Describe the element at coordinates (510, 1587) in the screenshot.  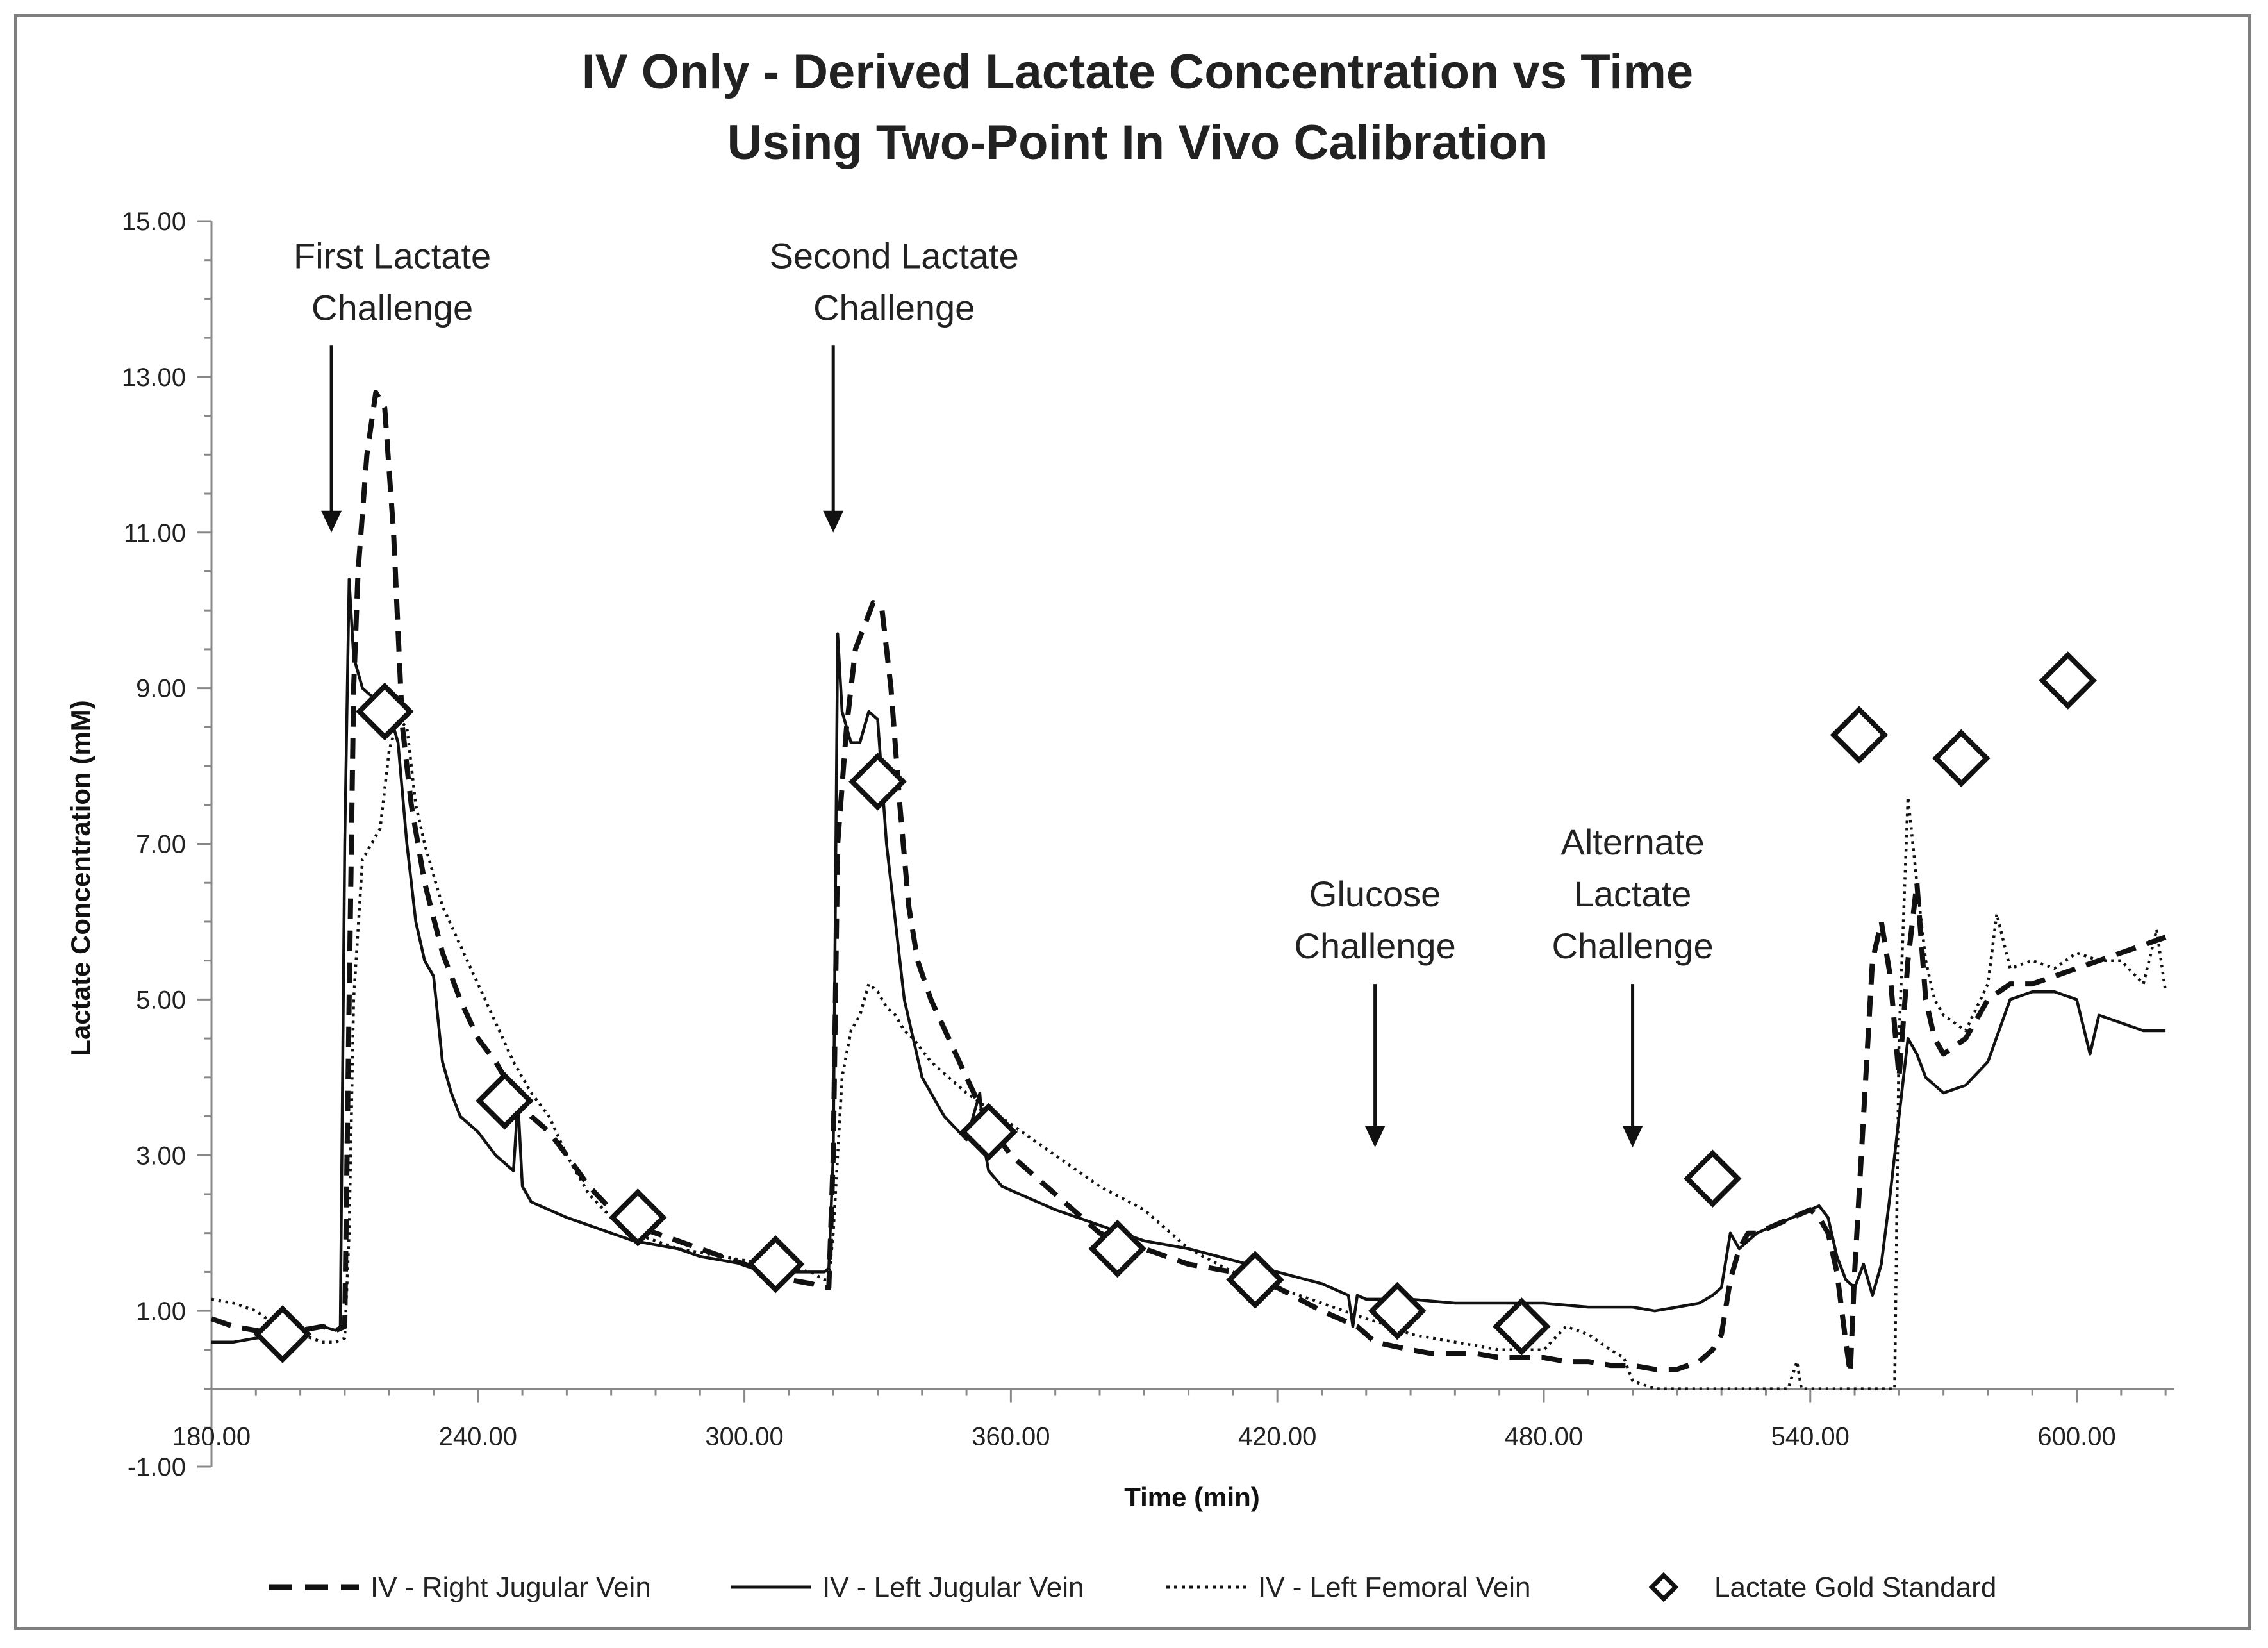
I see `legend-label-right-jugular: IV - Right Jugular Vein` at that location.